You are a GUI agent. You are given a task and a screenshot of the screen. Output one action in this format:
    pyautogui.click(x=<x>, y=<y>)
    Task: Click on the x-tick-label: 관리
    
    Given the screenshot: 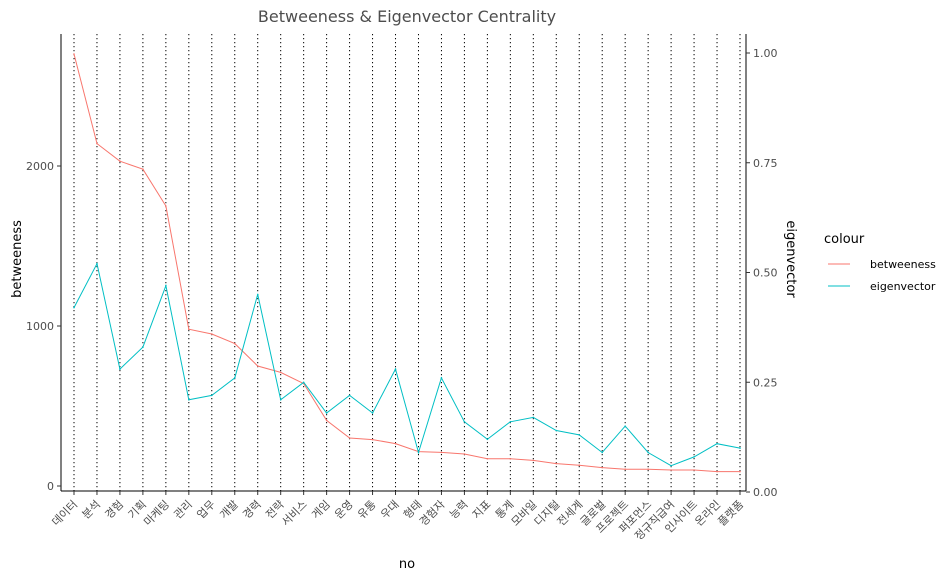 What is the action you would take?
    pyautogui.click(x=183, y=510)
    